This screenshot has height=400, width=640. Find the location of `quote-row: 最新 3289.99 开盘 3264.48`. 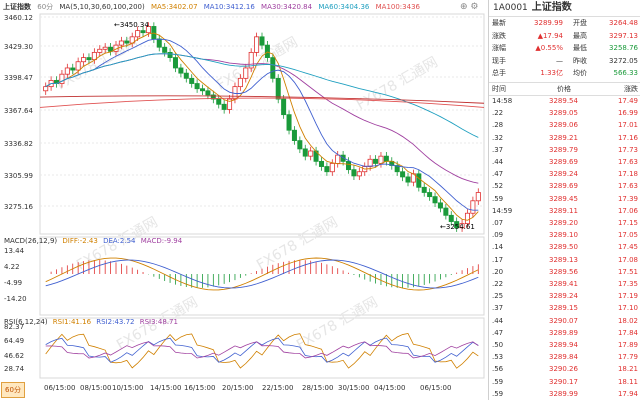

quote-row: 最新 3289.99 开盘 3264.48 is located at coordinates (564, 23).